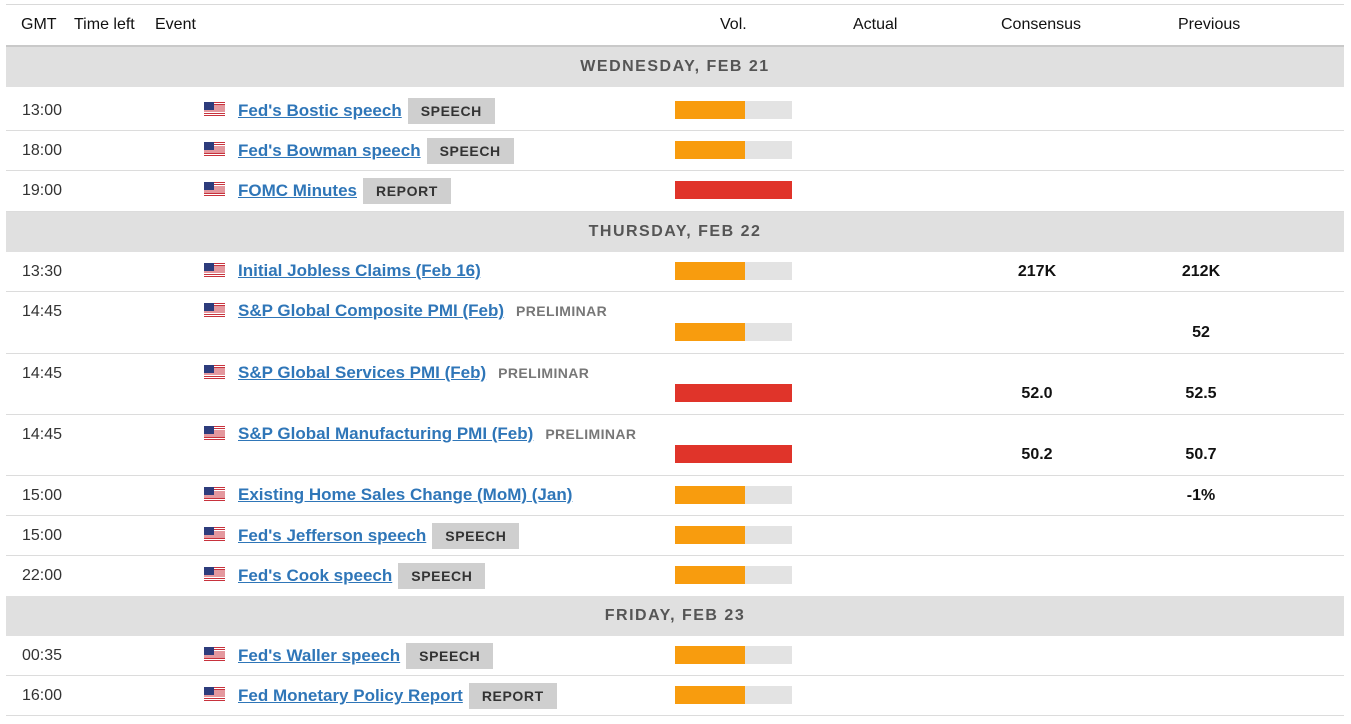 Image resolution: width=1351 pixels, height=724 pixels. I want to click on event-time: 22:00, so click(42, 575).